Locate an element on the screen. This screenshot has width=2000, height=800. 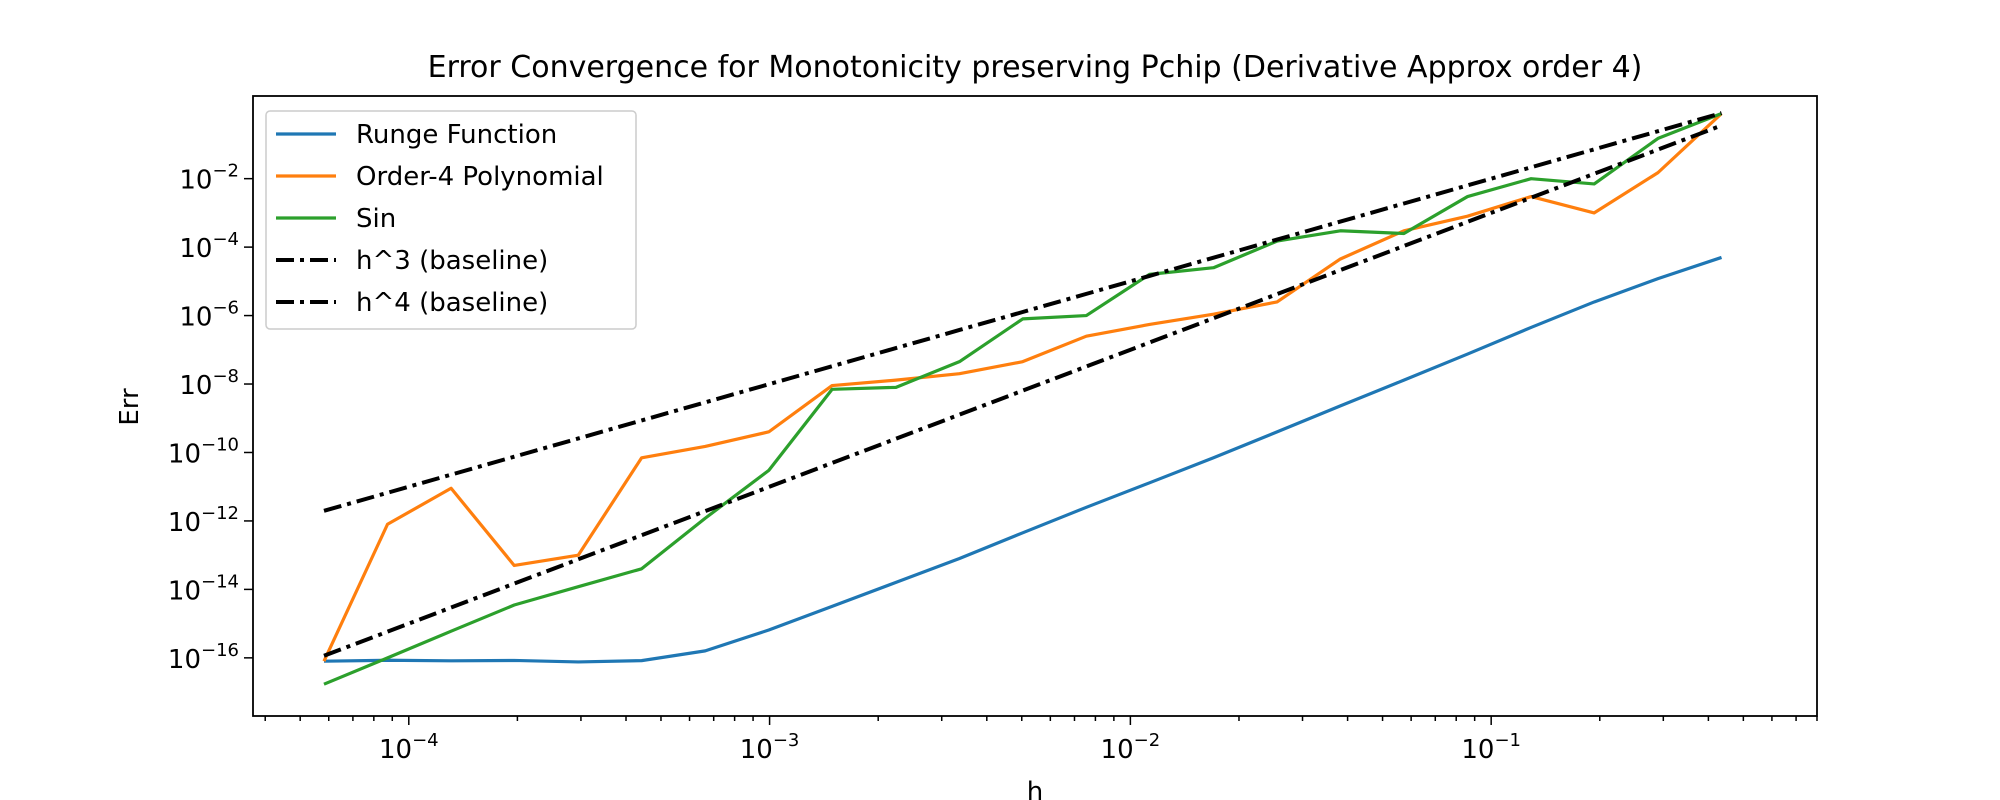
x-tick-label: 10⁻¹ is located at coordinates (1491, 747).